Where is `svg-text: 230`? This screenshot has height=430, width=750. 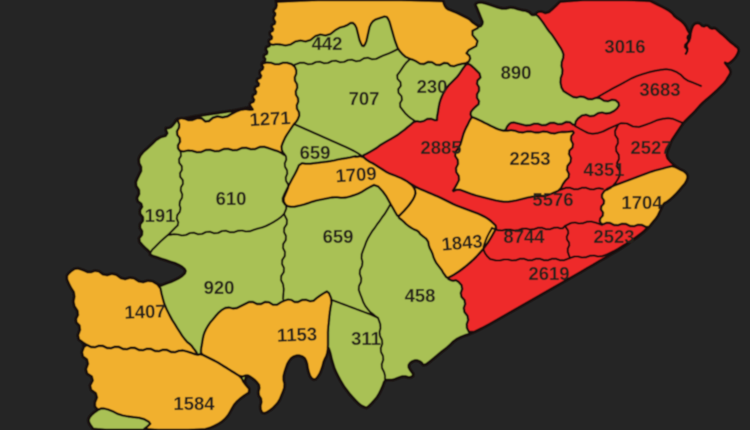 svg-text: 230 is located at coordinates (432, 86).